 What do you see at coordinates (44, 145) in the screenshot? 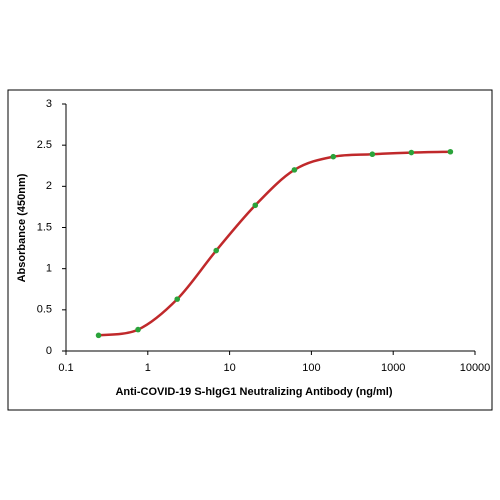
I see `y-tick-label: 2.5` at bounding box center [44, 145].